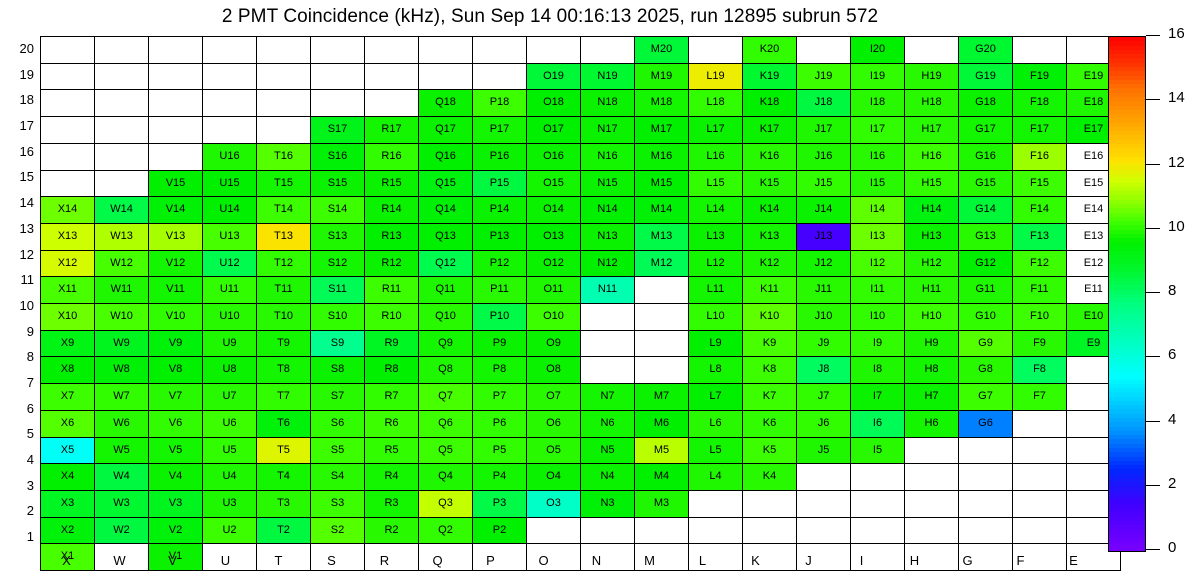  I want to click on heatmap-cell-J13: J13, so click(823, 236).